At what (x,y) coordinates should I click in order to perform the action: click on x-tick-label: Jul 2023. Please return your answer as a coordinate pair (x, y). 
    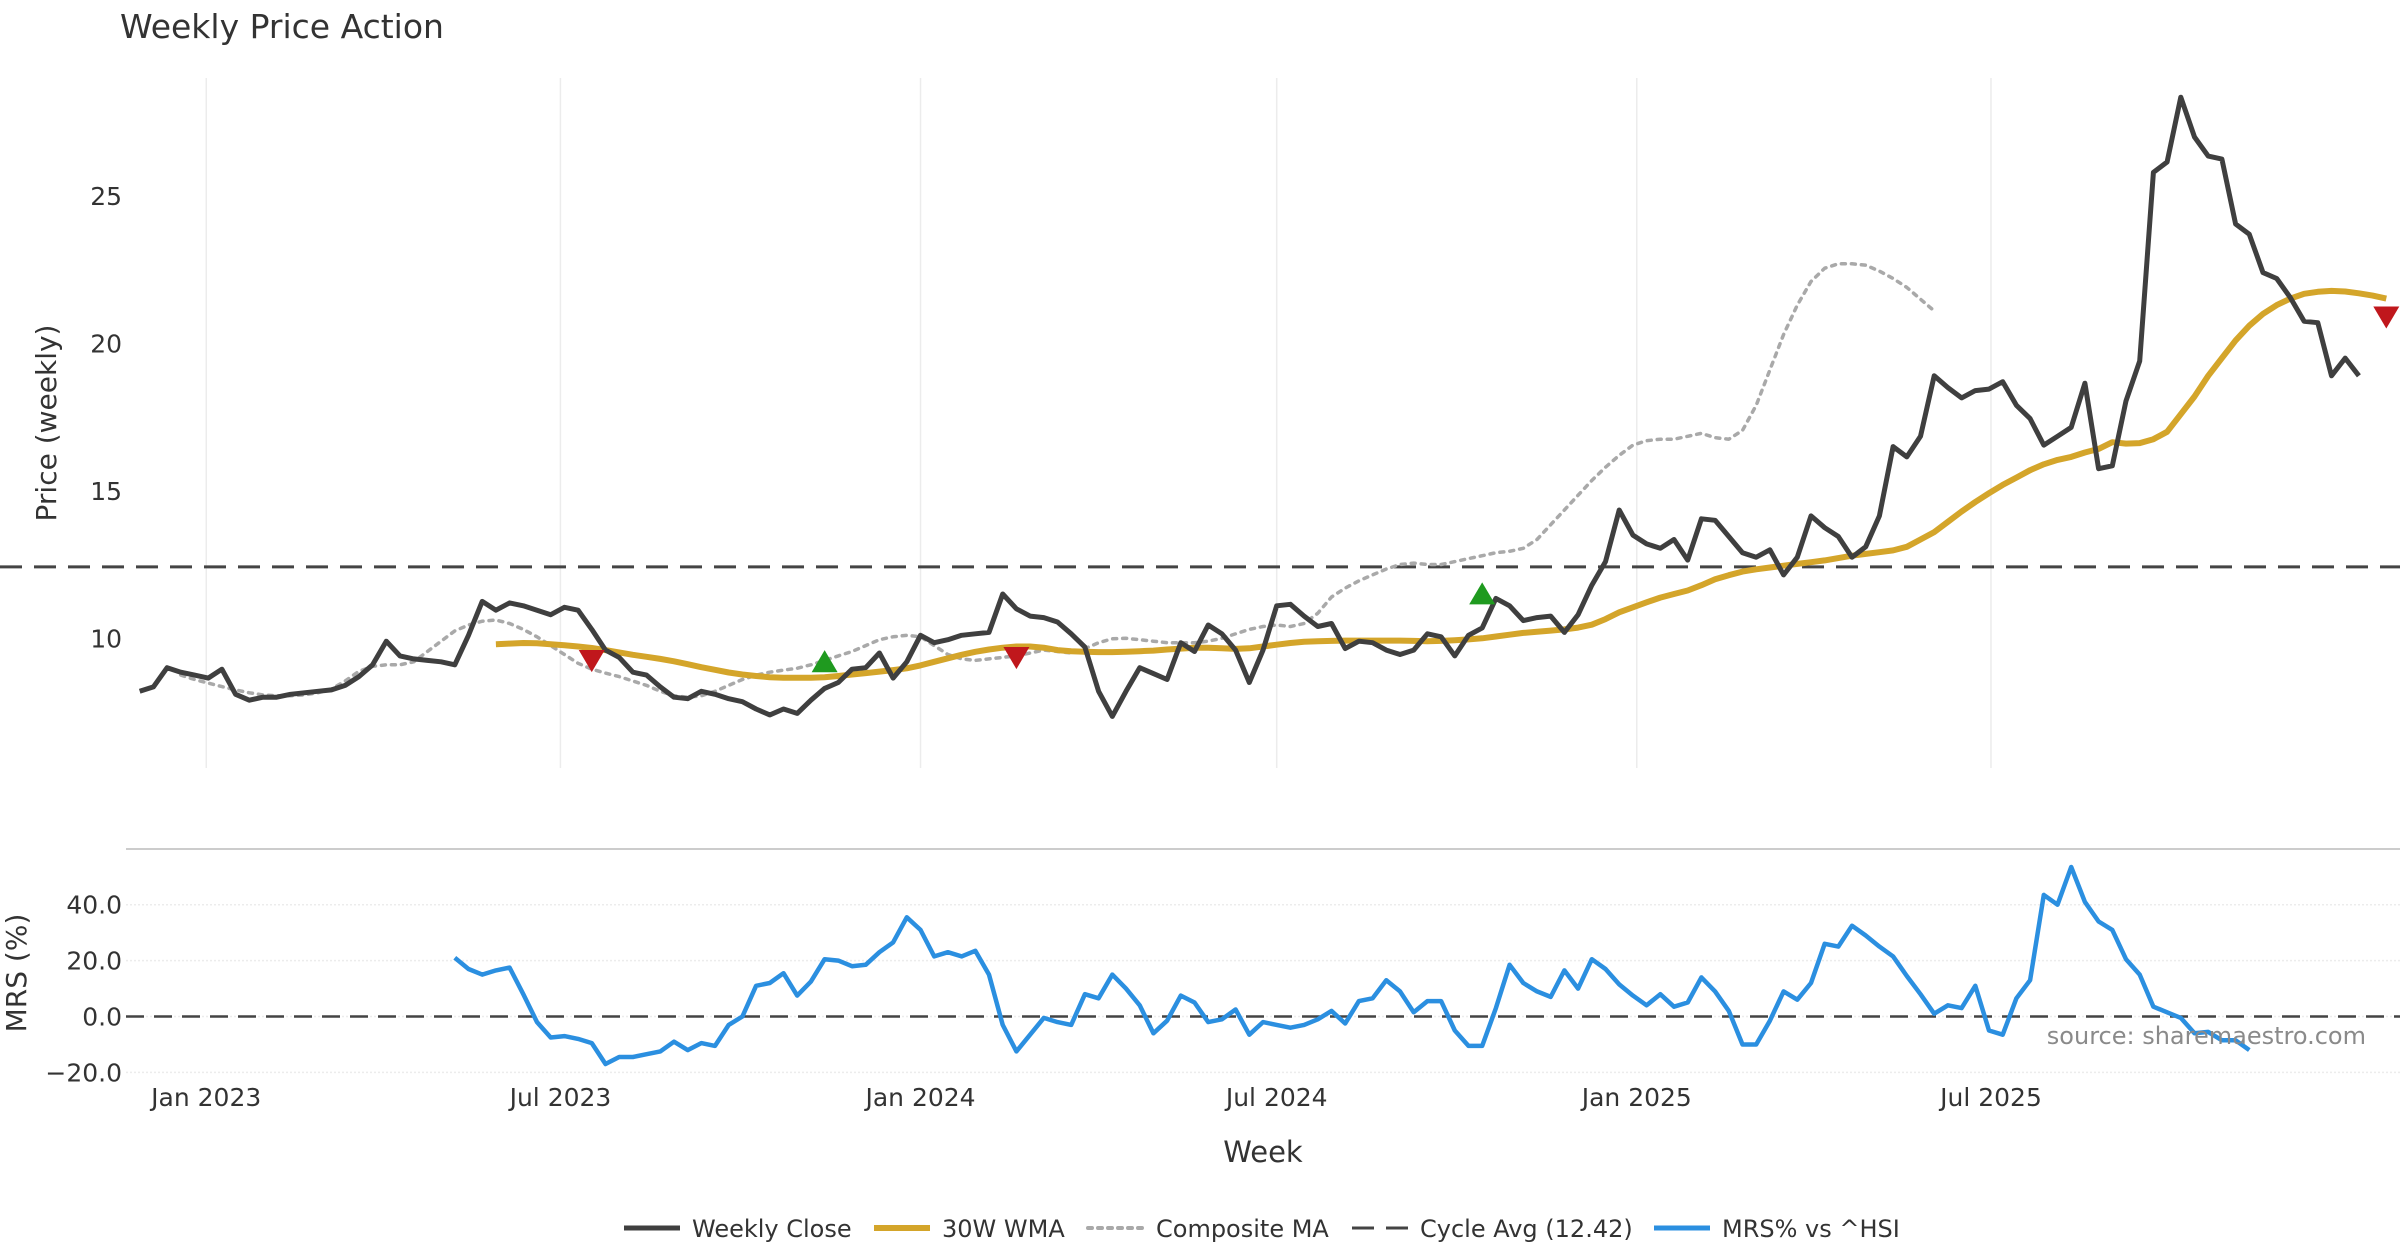
    Looking at the image, I should click on (560, 1097).